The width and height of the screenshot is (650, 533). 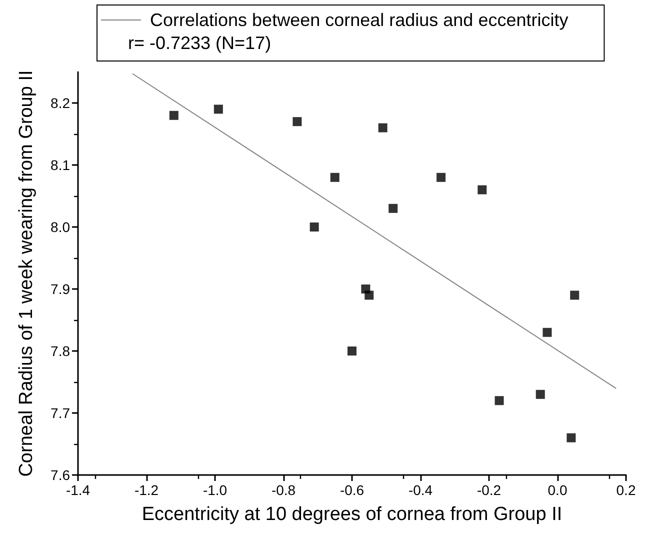 I want to click on x-tick-label: -0.6, so click(x=352, y=490).